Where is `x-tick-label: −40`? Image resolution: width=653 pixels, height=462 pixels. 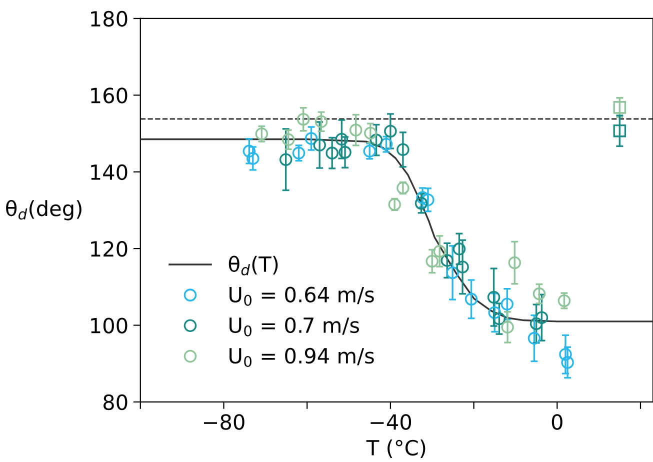 x-tick-label: −40 is located at coordinates (391, 422).